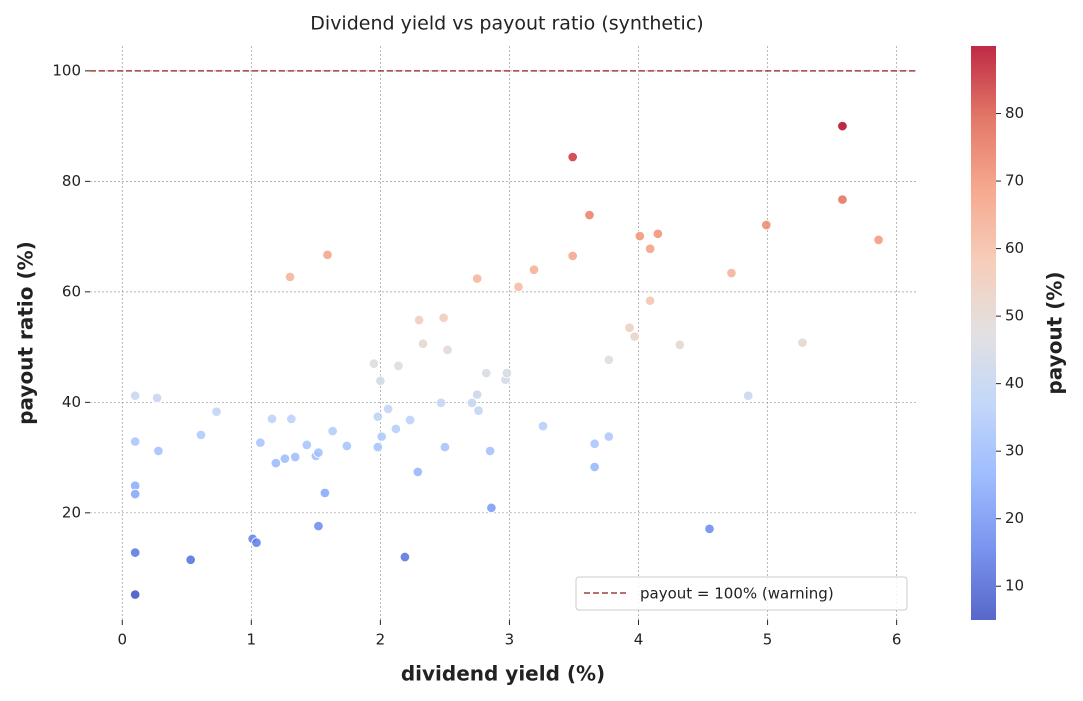 Image resolution: width=1083 pixels, height=701 pixels. What do you see at coordinates (252, 640) in the screenshot?
I see `x-tick-label: 1` at bounding box center [252, 640].